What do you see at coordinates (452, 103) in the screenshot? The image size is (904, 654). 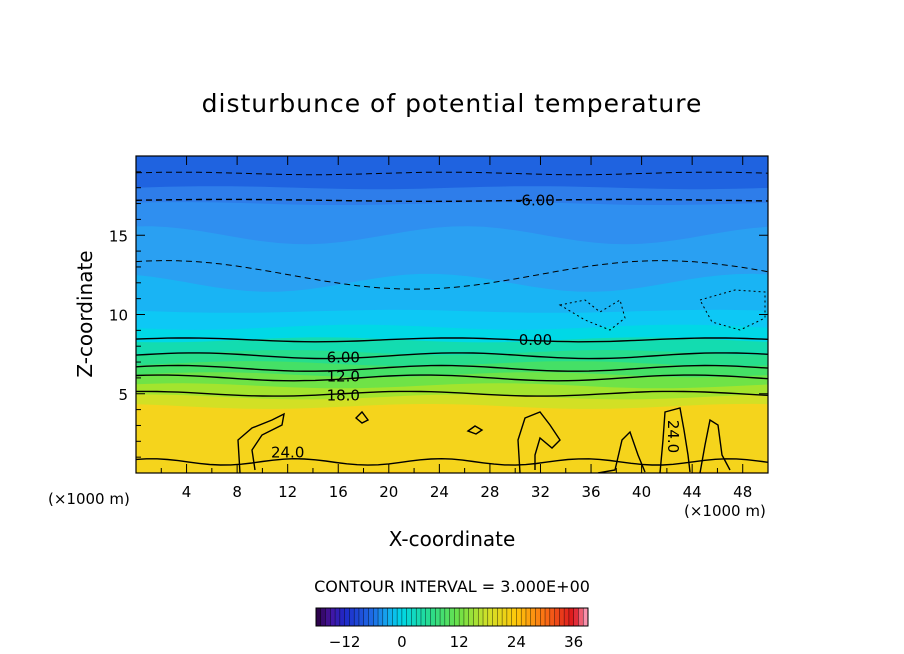 I see `chart-title: disturbunce of potential temperature` at bounding box center [452, 103].